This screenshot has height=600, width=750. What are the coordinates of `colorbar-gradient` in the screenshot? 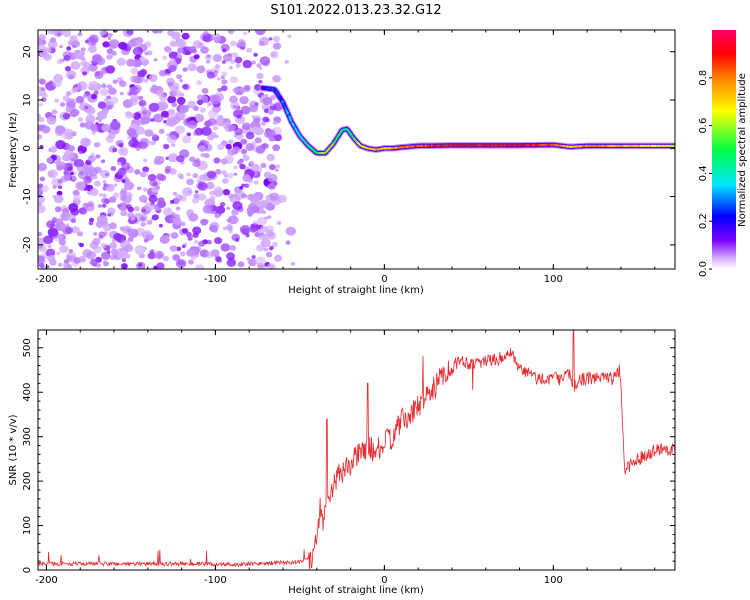 It's located at (724, 149).